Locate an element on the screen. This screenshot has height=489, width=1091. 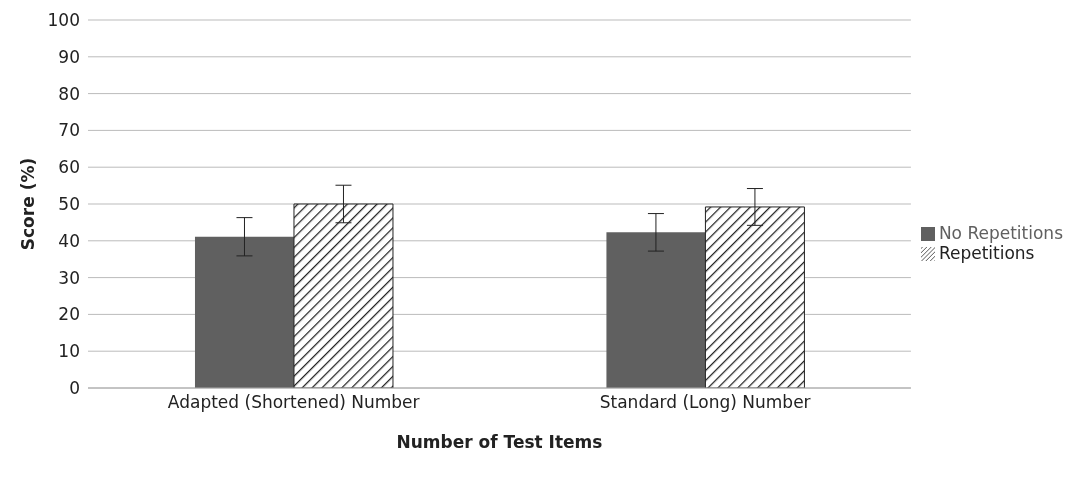
y-axis-title: Score (%) is located at coordinates (28, 204).